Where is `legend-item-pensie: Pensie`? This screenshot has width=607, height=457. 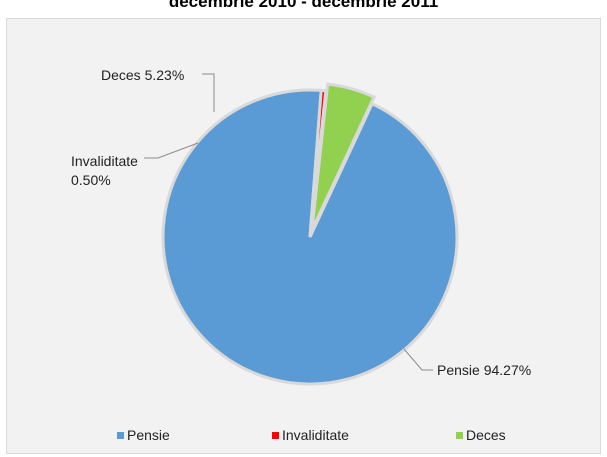 legend-item-pensie: Pensie is located at coordinates (143, 435).